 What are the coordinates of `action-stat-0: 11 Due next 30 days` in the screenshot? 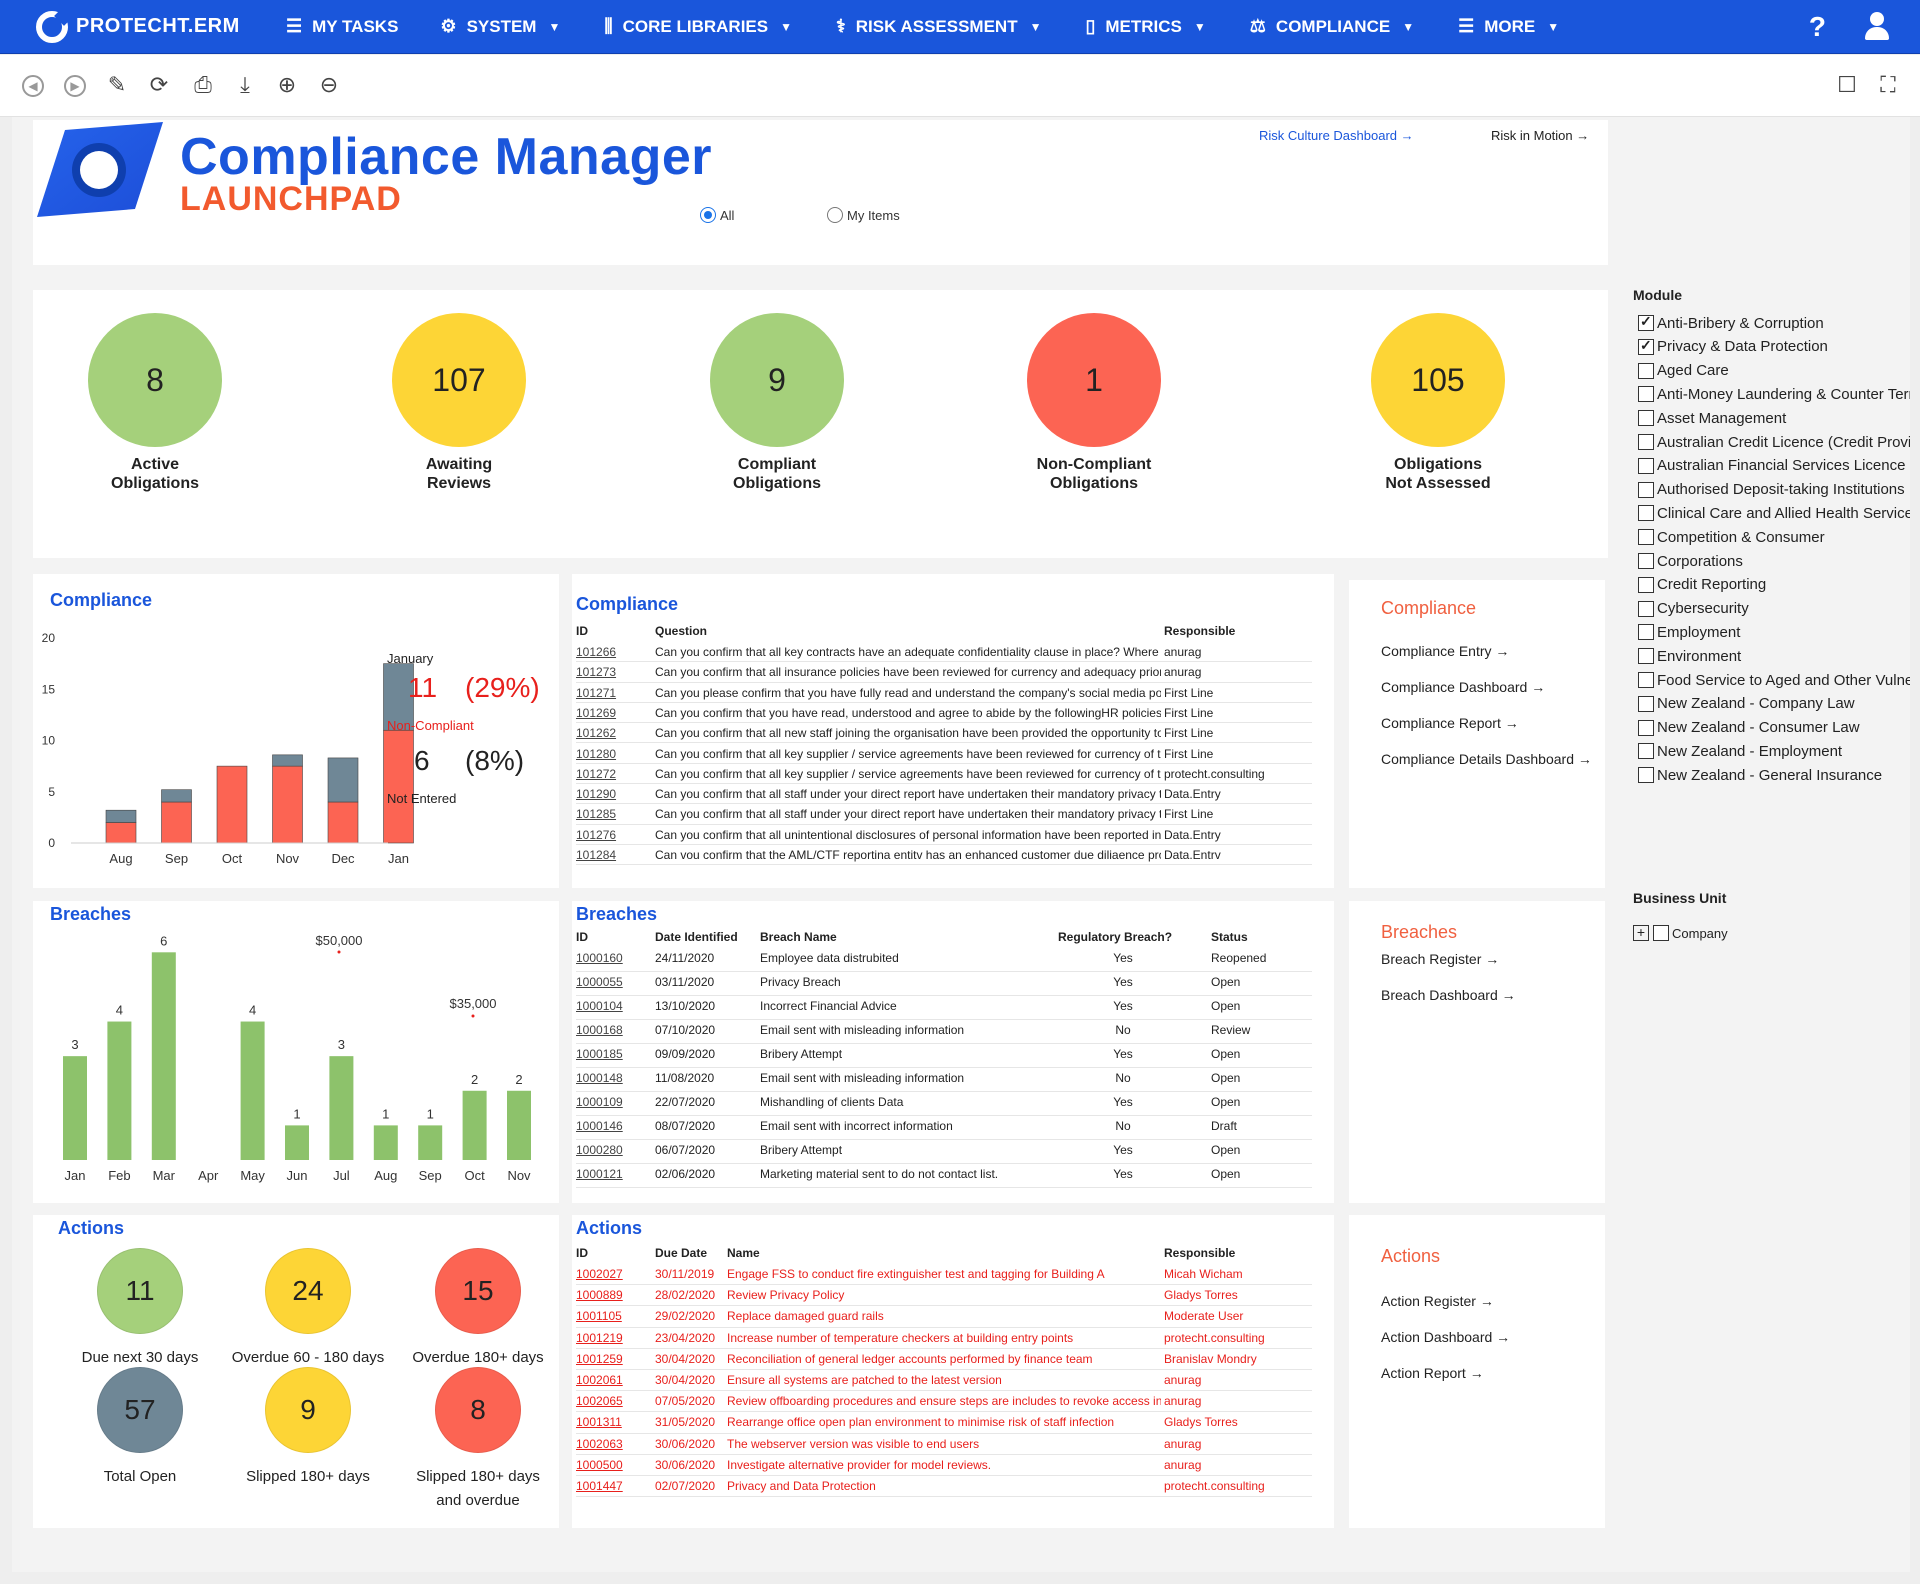 It's located at (140, 1309).